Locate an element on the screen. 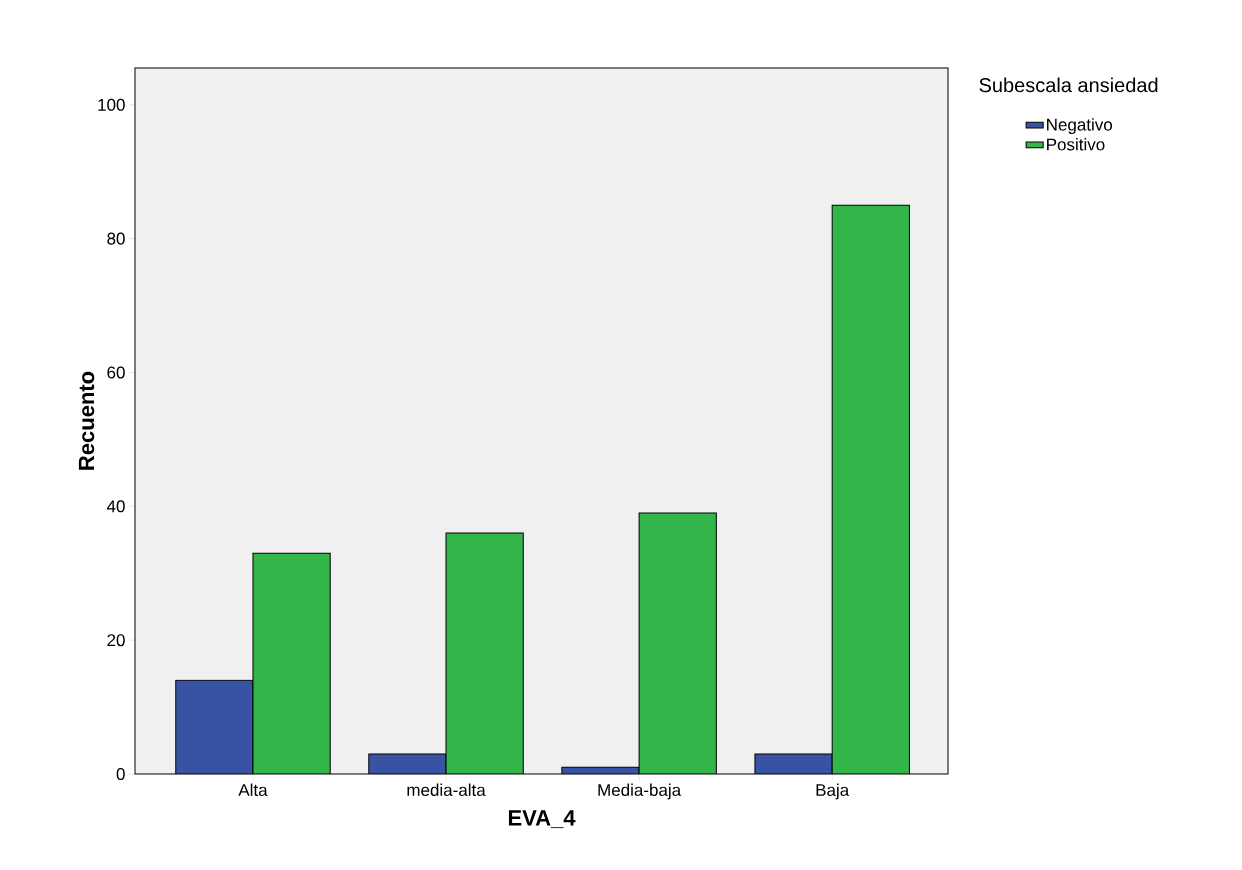  y-tick-label: 0 is located at coordinates (120, 774).